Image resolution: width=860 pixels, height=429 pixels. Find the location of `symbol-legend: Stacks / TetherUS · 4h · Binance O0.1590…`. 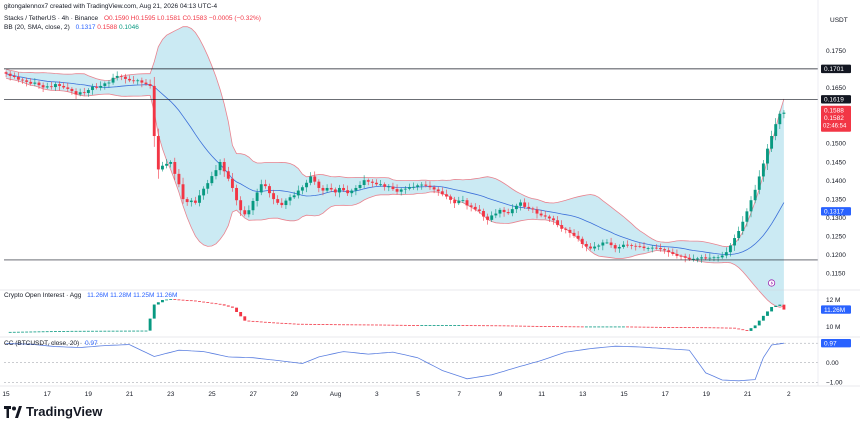

symbol-legend: Stacks / TetherUS · 4h · Binance O0.1590… is located at coordinates (132, 18).